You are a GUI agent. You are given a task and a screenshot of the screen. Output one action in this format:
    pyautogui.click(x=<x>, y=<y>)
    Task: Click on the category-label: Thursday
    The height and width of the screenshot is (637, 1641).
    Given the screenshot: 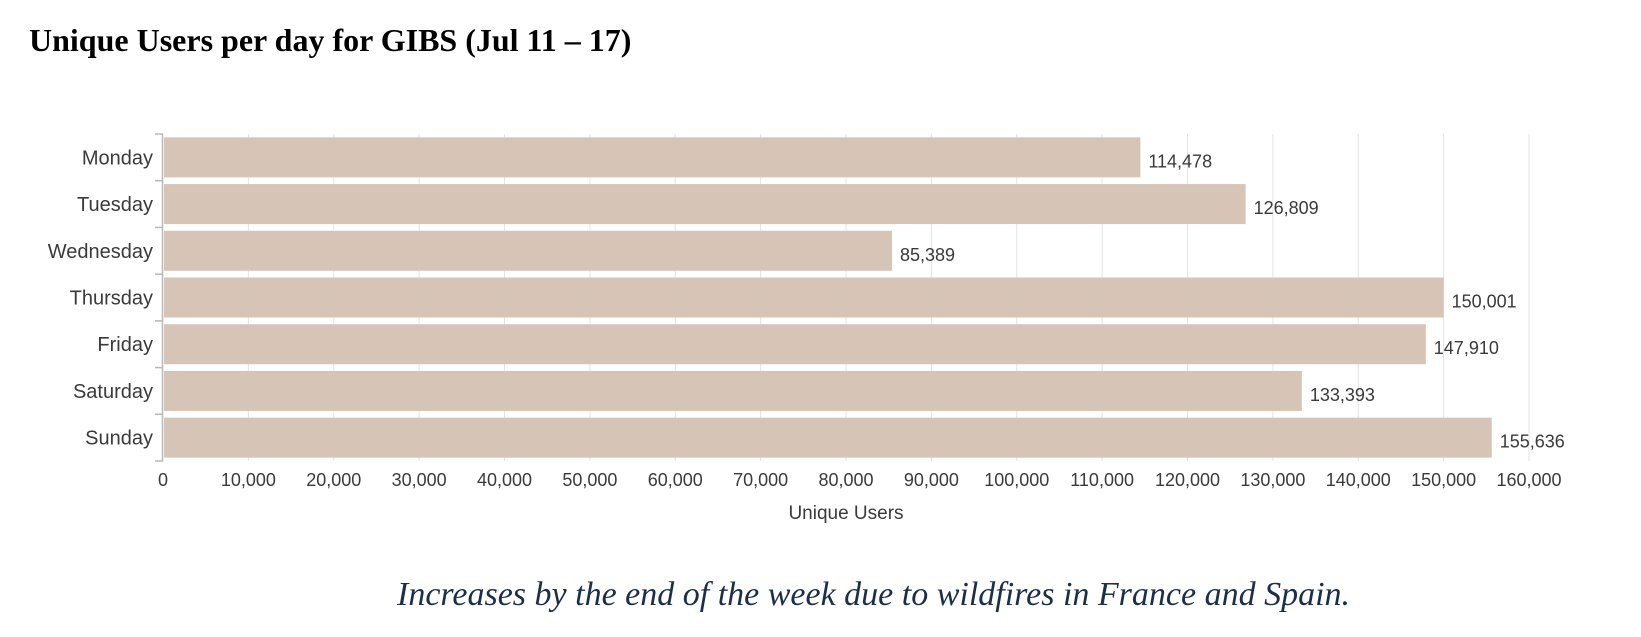 What is the action you would take?
    pyautogui.click(x=111, y=299)
    